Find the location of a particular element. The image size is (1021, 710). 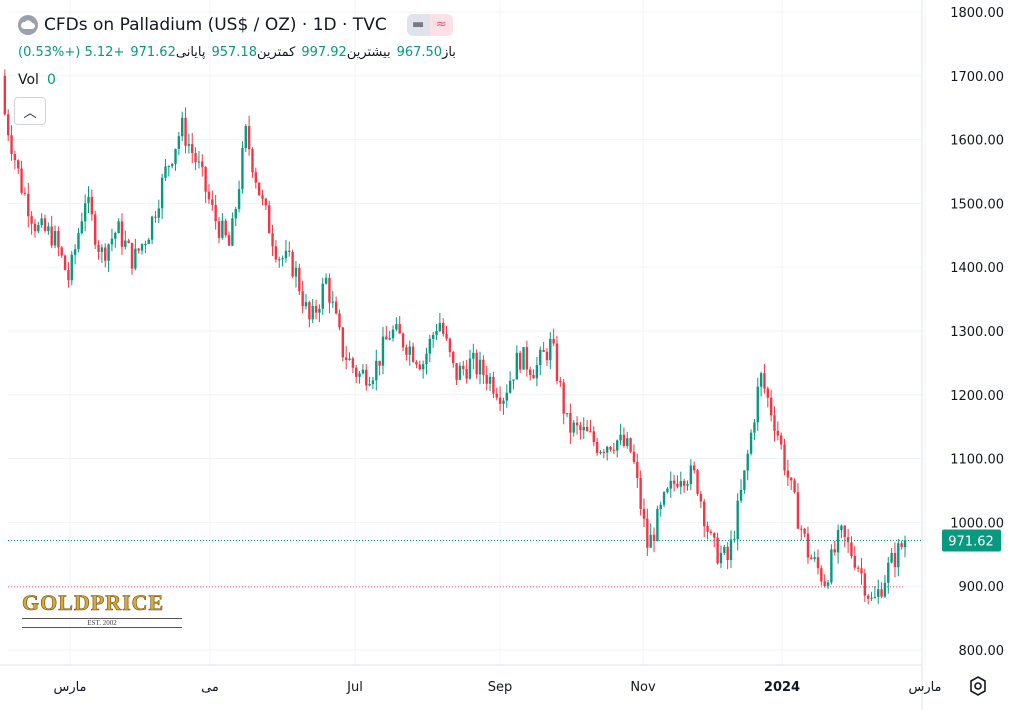

indicator-pill: ▬ ≈ is located at coordinates (429, 25).